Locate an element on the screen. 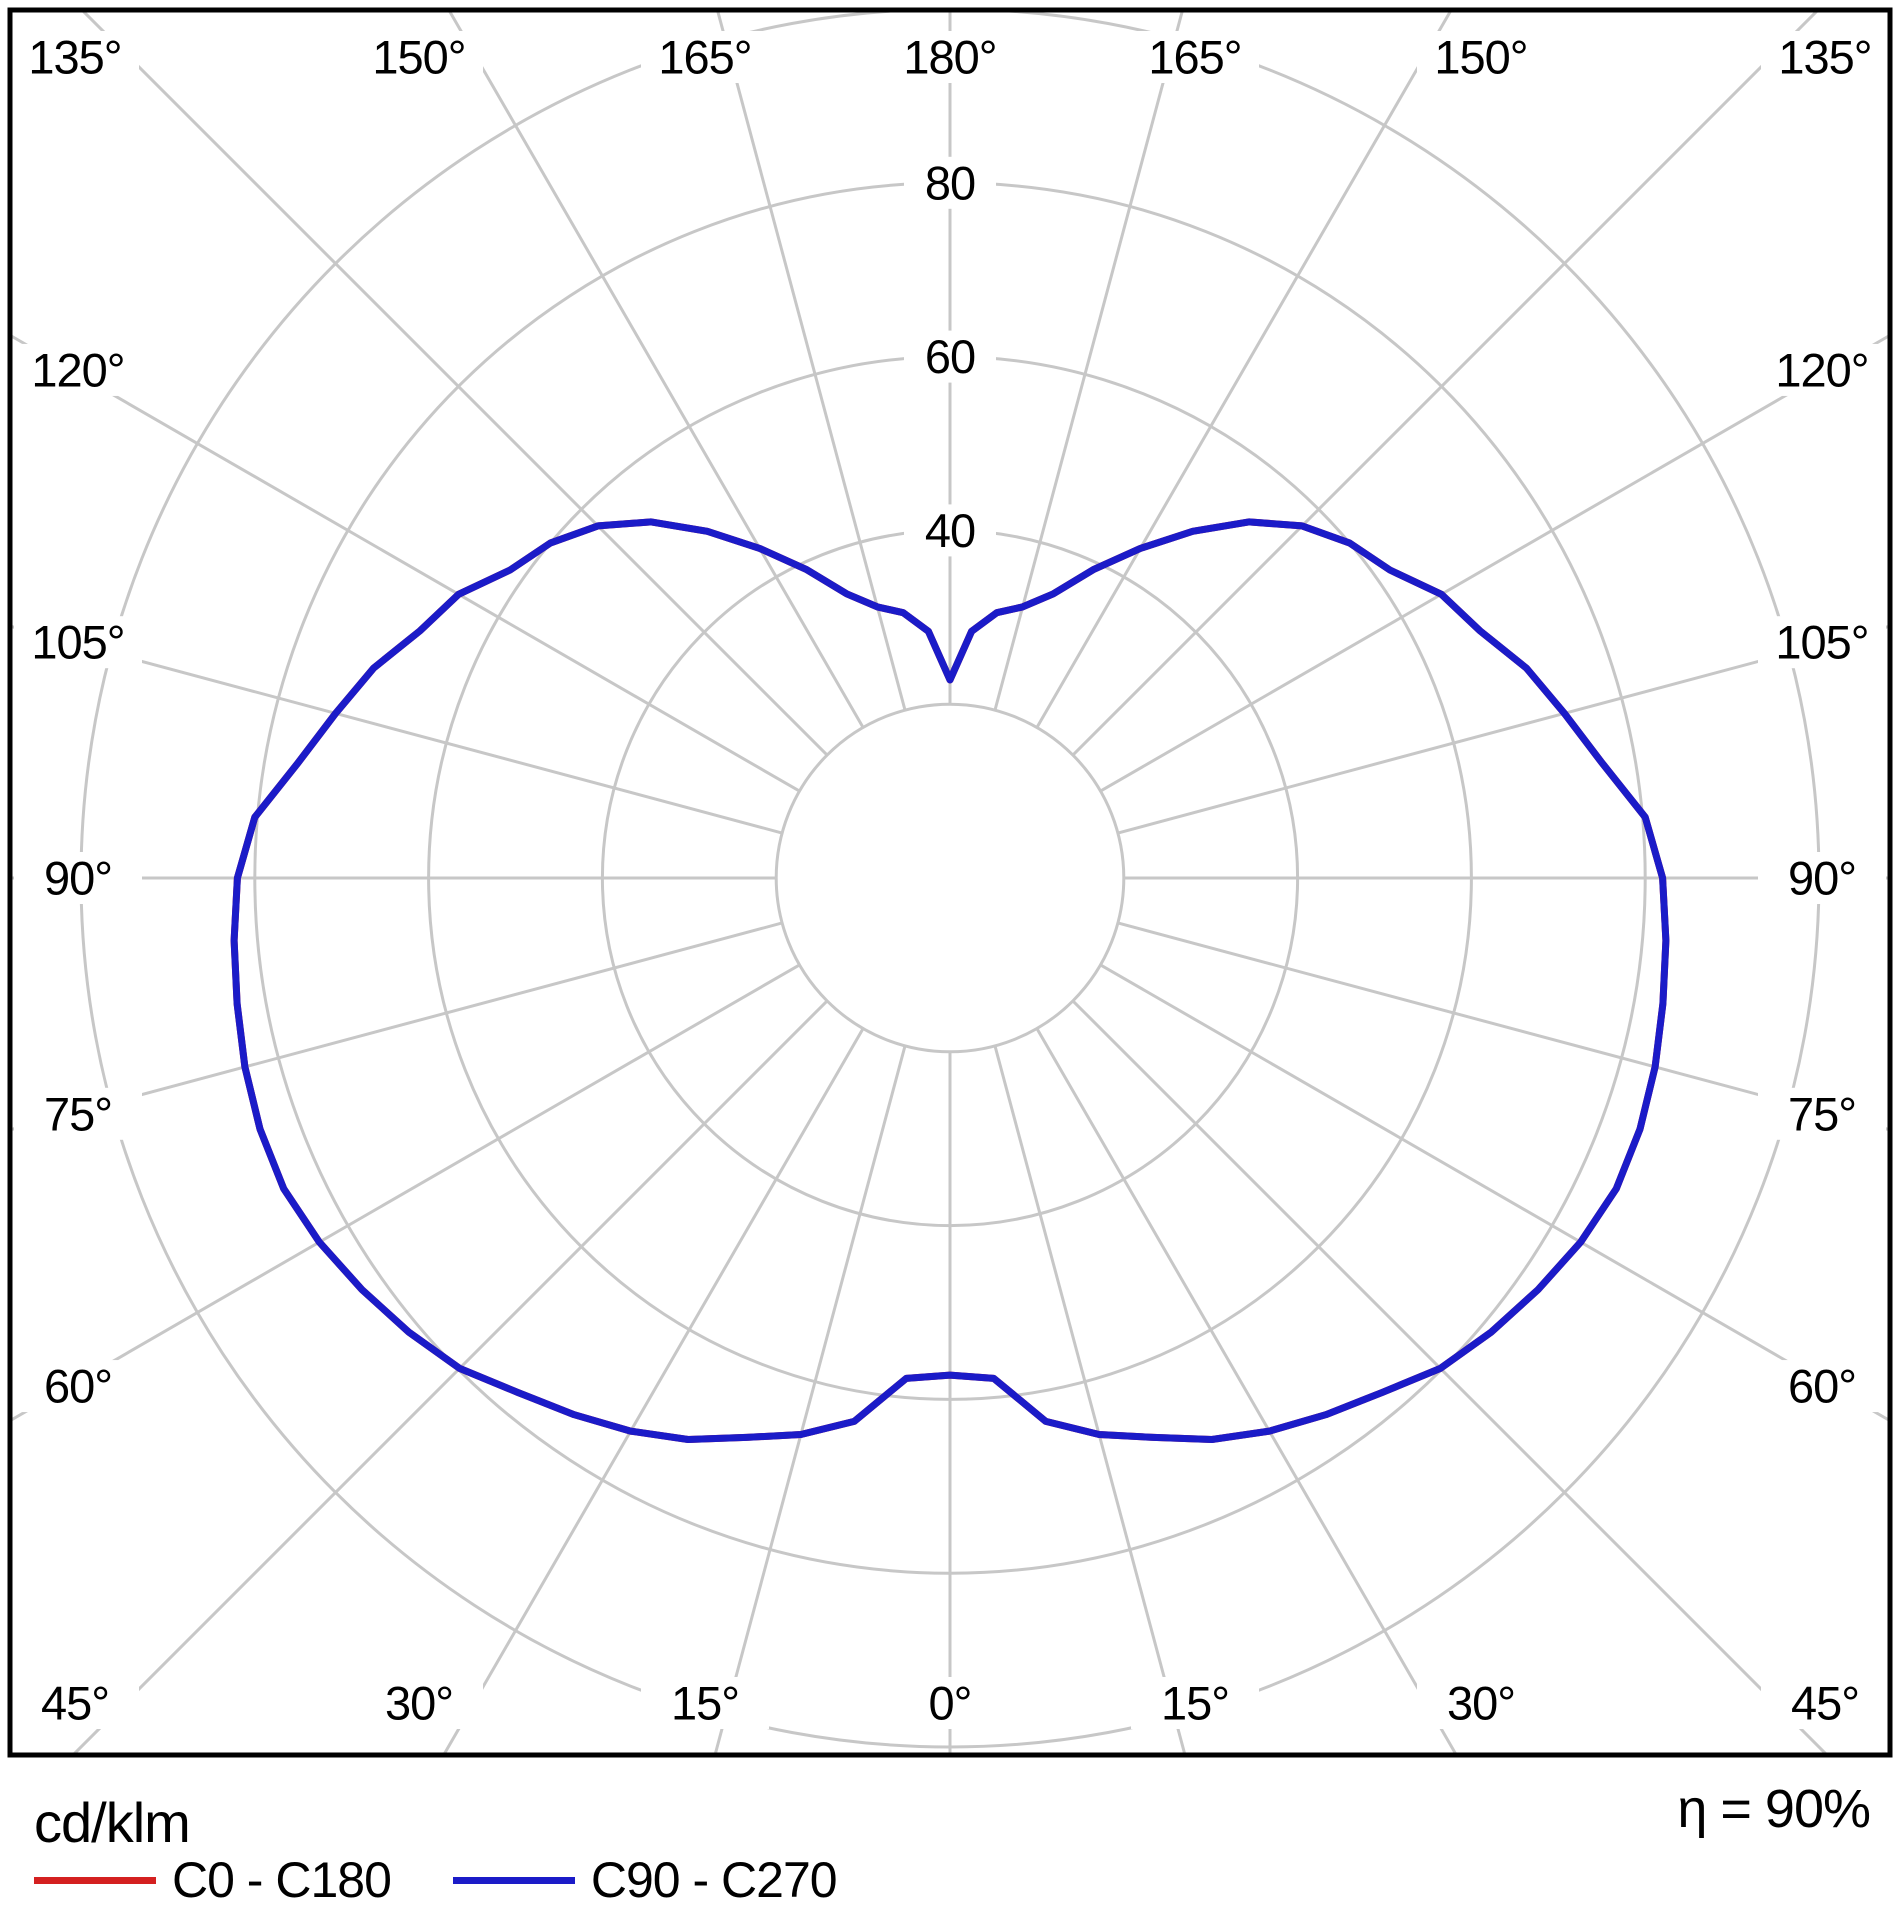 The height and width of the screenshot is (1909, 1900). angle-label-60-left: 60° is located at coordinates (78, 1386).